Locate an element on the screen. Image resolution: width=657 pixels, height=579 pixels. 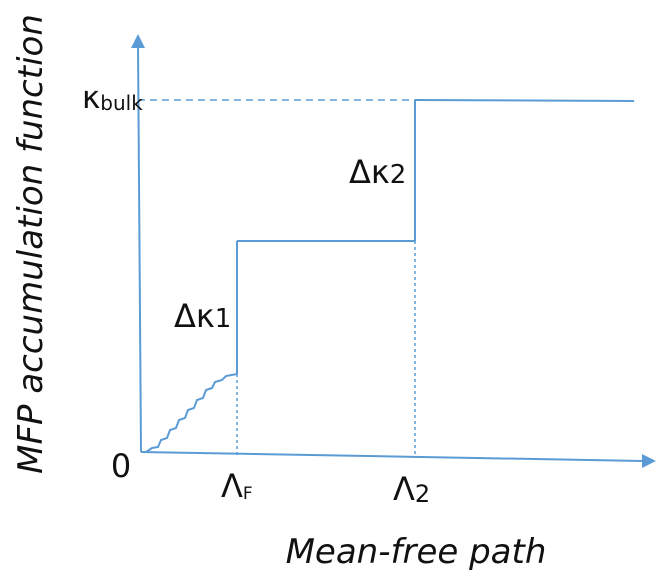
lambda-2-symbol: Λ is located at coordinates (404, 489).